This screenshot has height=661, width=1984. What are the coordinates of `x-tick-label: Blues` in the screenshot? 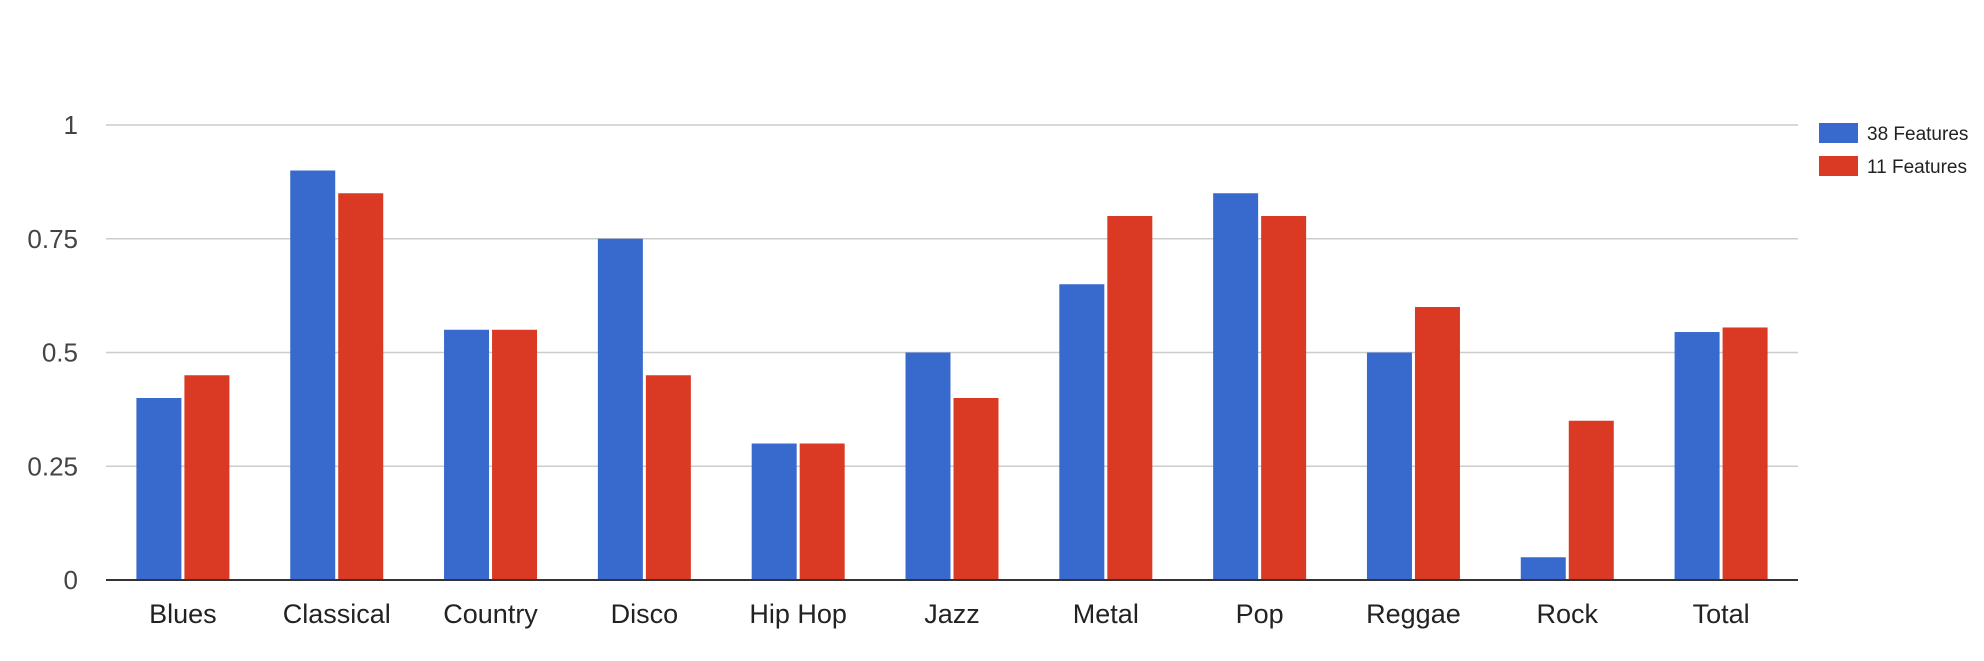 It's located at (183, 614).